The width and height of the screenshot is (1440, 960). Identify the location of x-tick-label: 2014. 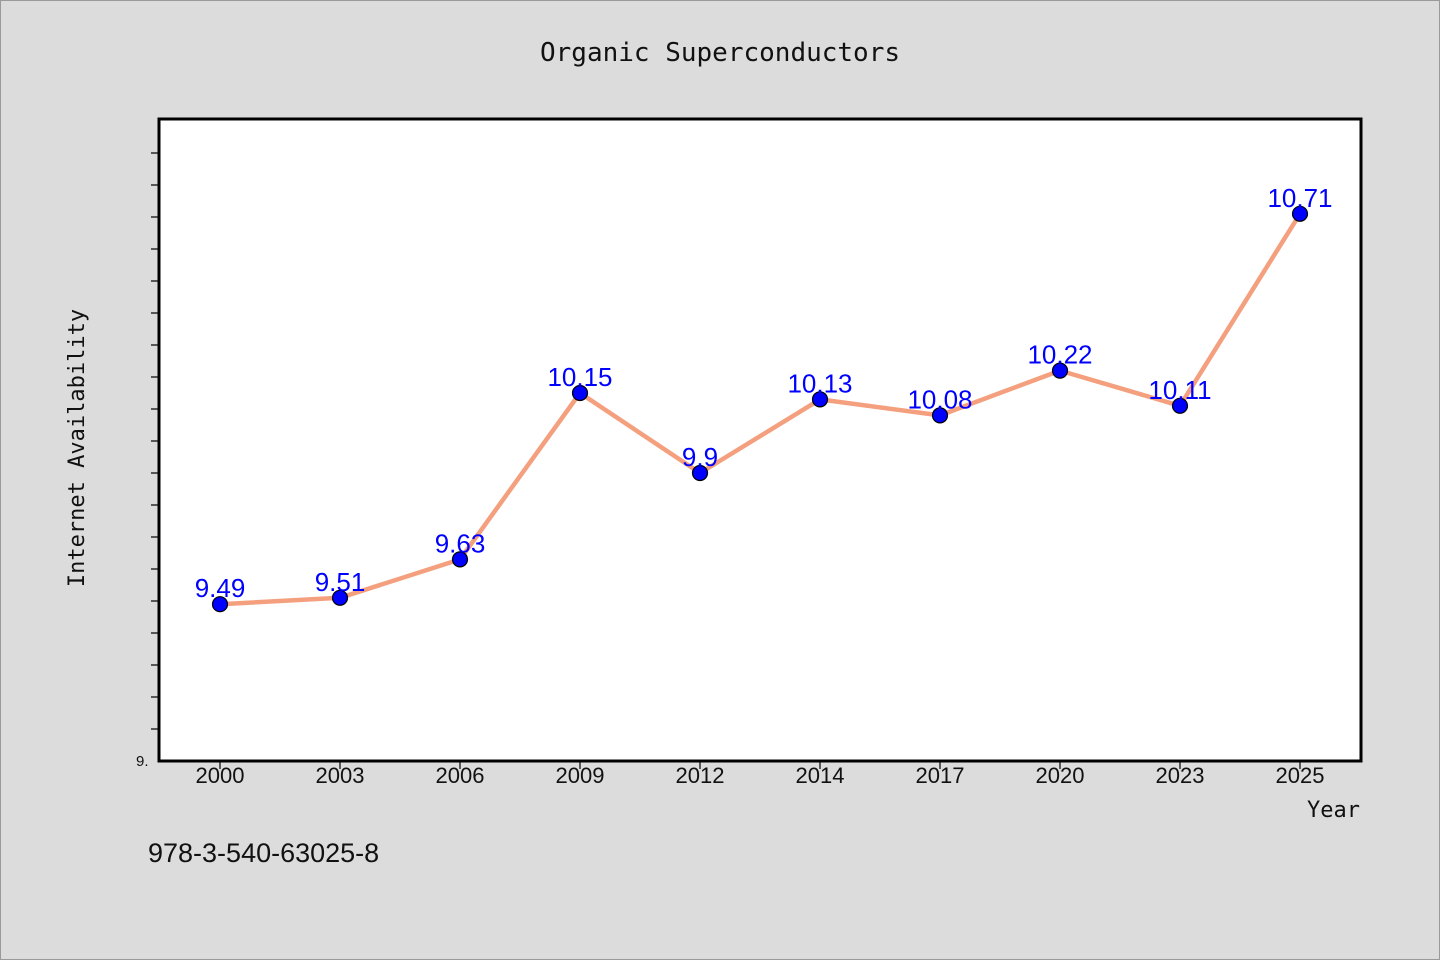
(820, 775).